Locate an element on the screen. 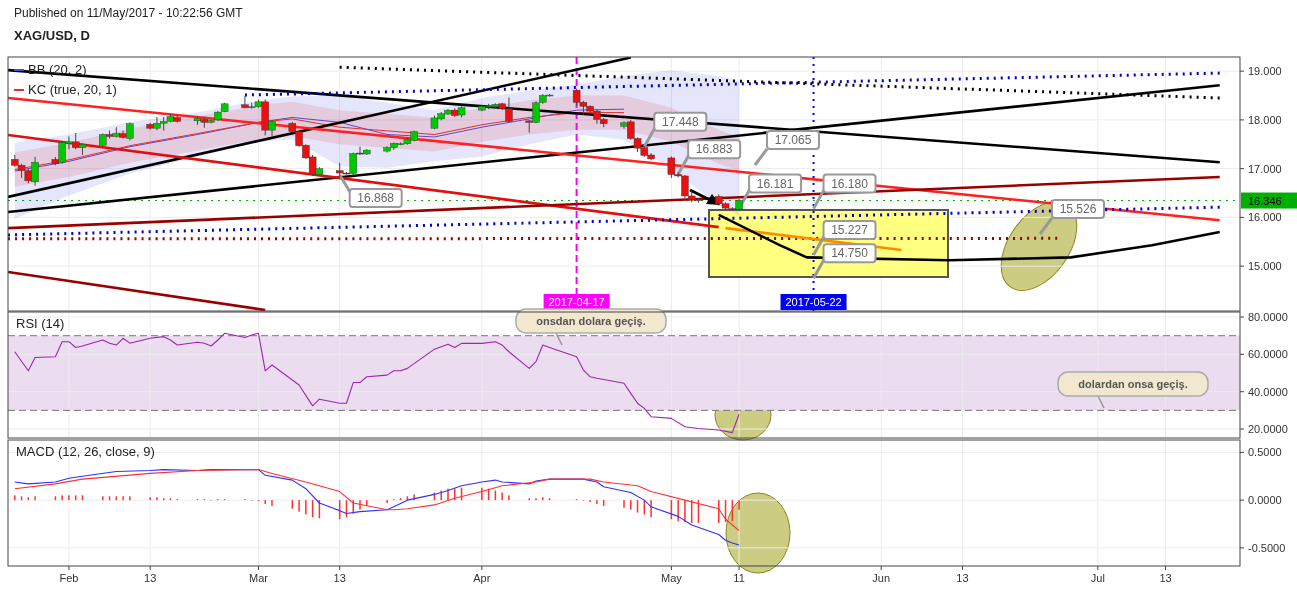  y-tick-label: -0.5000 is located at coordinates (1267, 547).